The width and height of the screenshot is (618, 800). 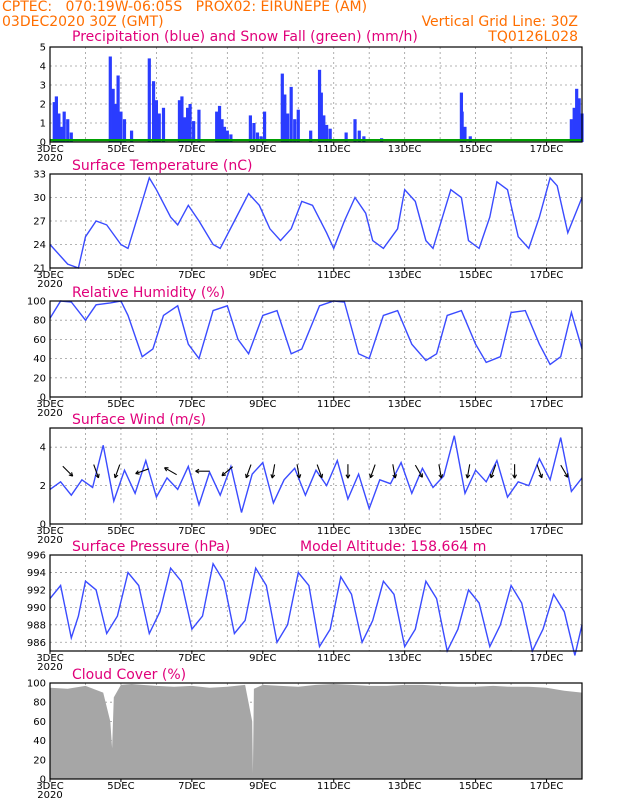 I want to click on y-tick-label: 988, so click(x=36, y=625).